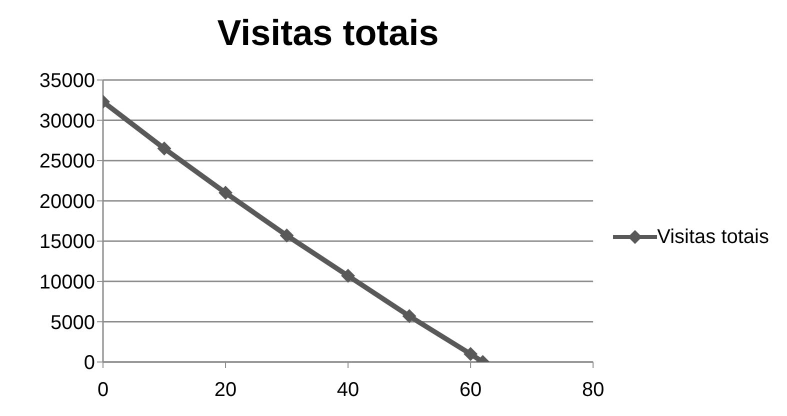 Image resolution: width=787 pixels, height=416 pixels. Describe the element at coordinates (67, 161) in the screenshot. I see `y-tick-label: 25000` at that location.